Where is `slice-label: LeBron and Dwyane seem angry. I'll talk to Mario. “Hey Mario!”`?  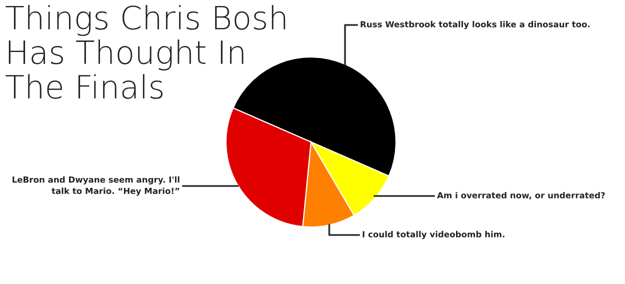 slice-label: LeBron and Dwyane seem angry. I'll talk to Mario. “Hey Mario!” is located at coordinates (96, 186).